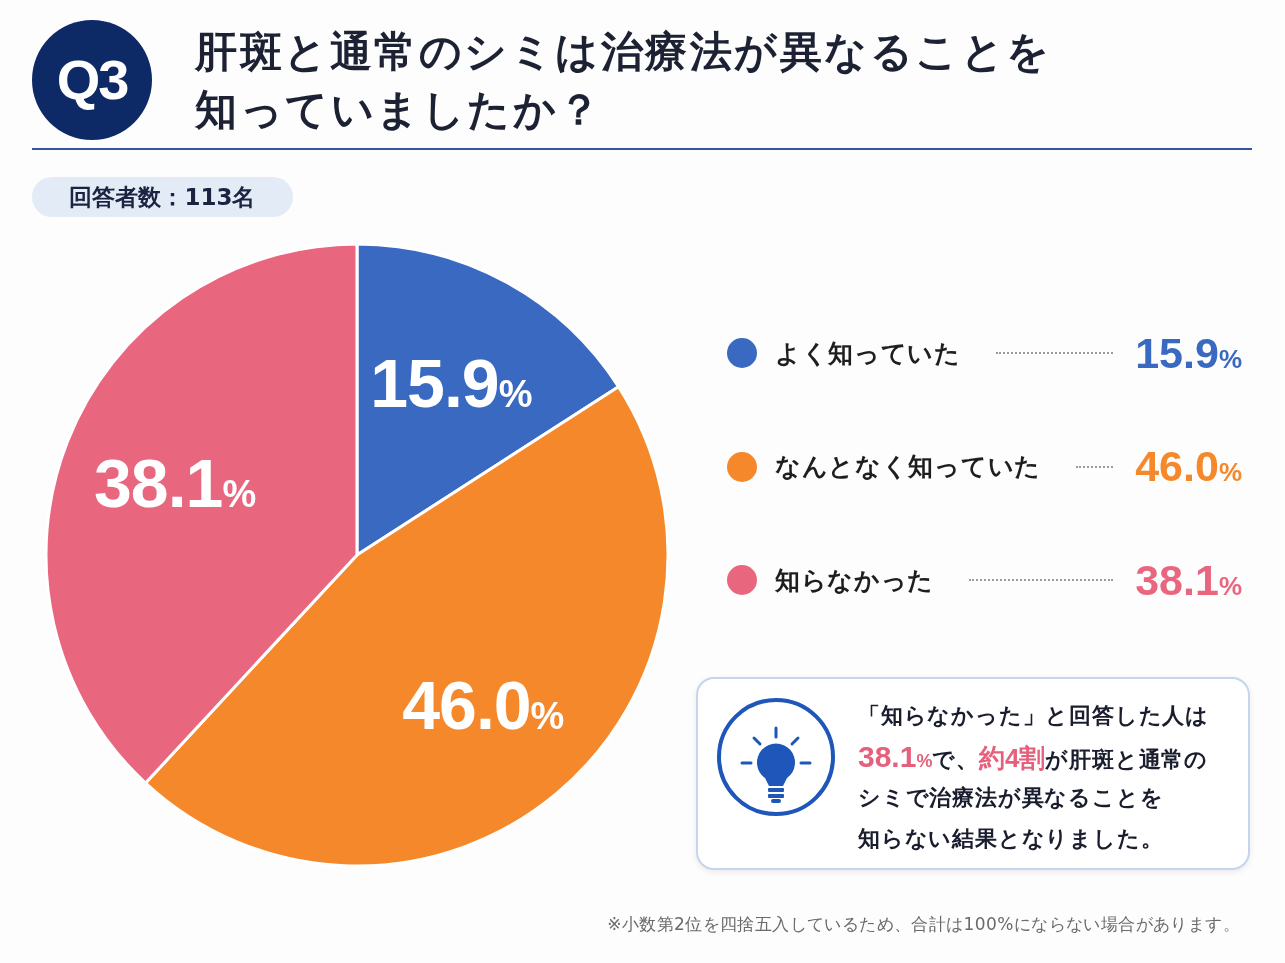 The width and height of the screenshot is (1285, 963). I want to click on text: が肝斑と通常の, so click(1127, 760).